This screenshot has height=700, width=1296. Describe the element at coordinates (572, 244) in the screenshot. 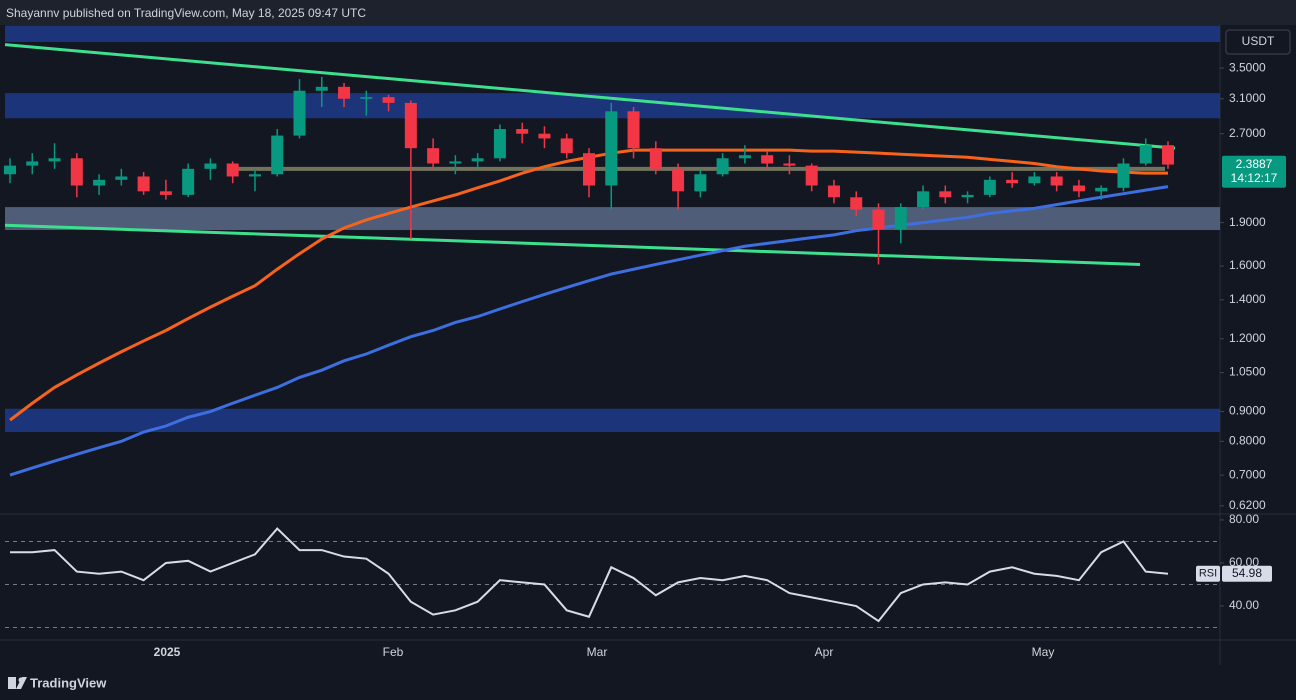

I see `trendline` at that location.